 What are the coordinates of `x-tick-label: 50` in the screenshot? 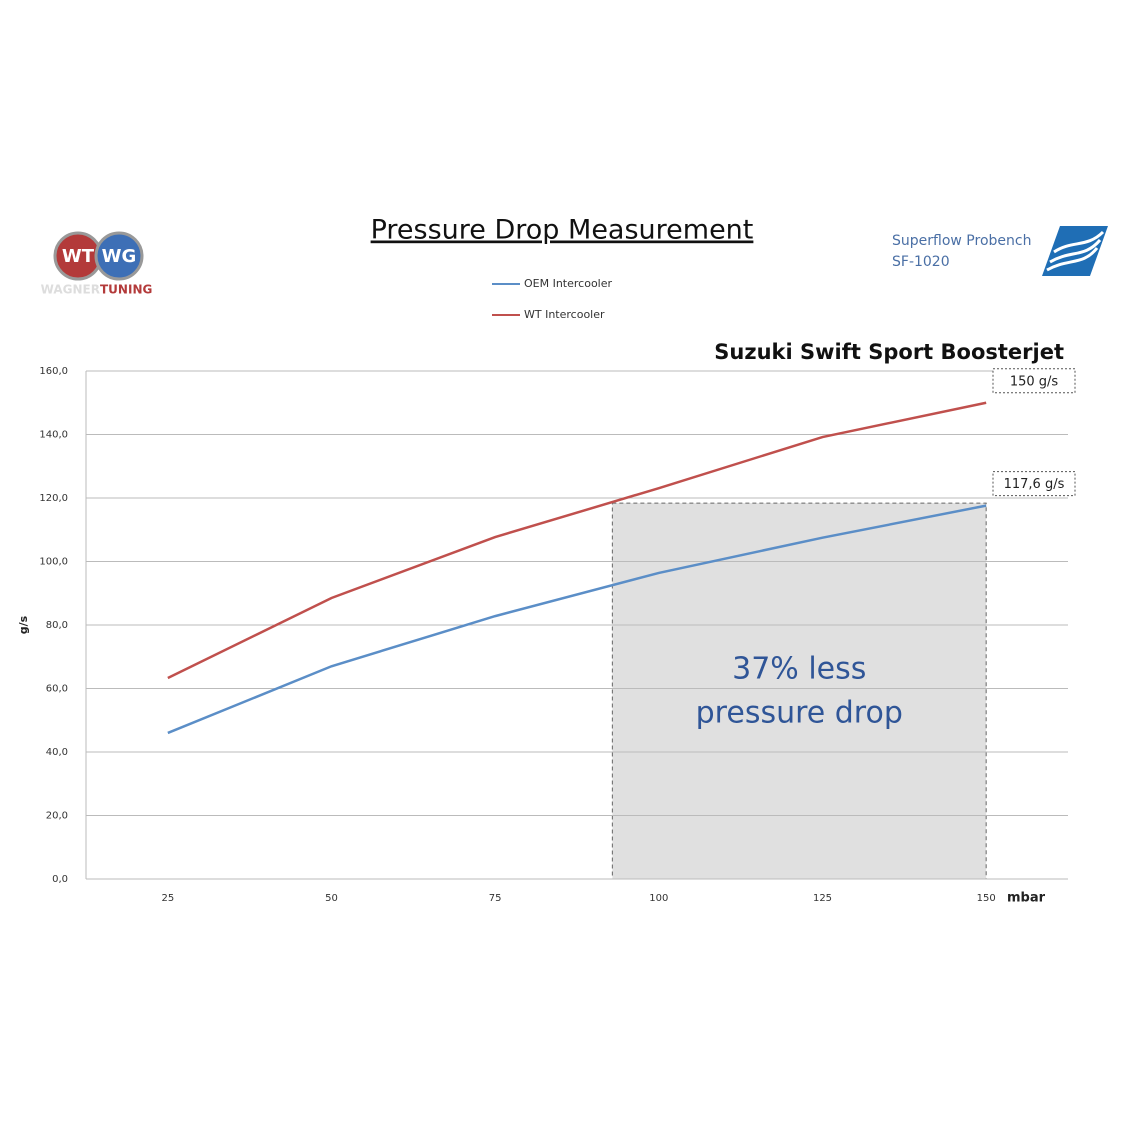 It's located at (331, 898).